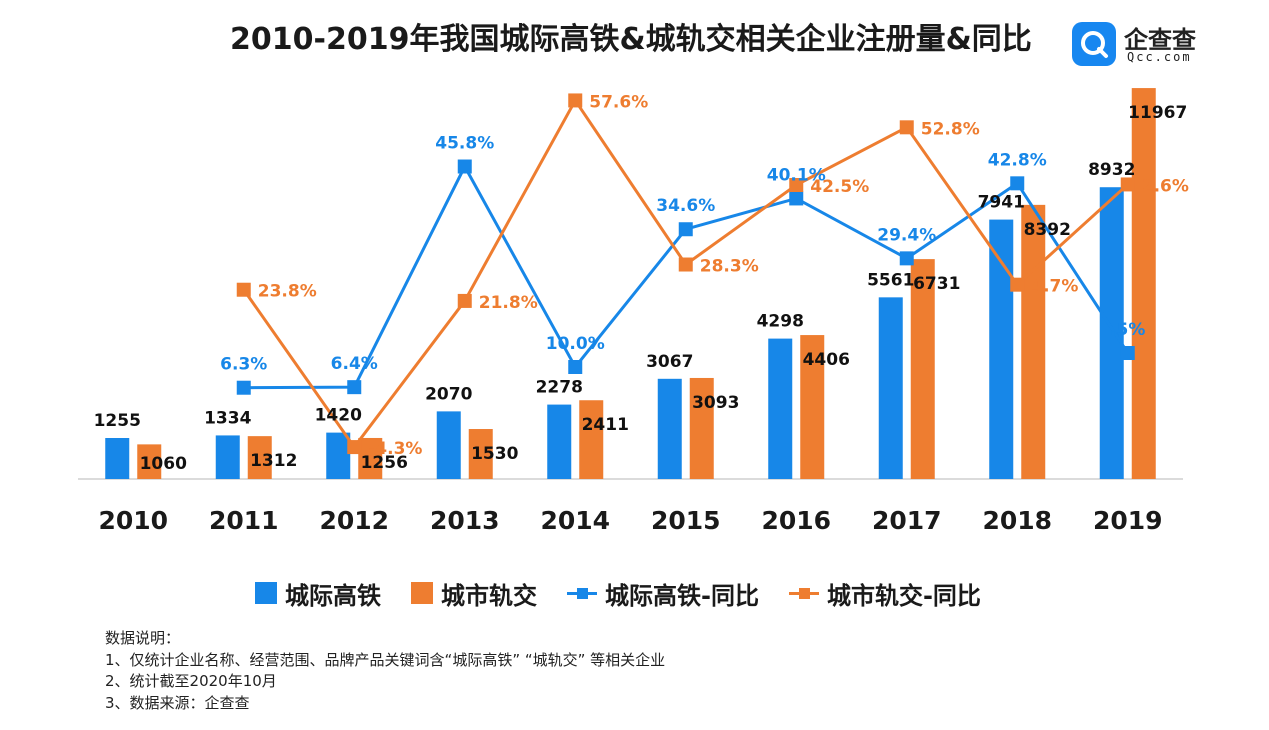 This screenshot has height=730, width=1269. I want to click on data-label-intercity-yoy: 10.0%, so click(575, 344).